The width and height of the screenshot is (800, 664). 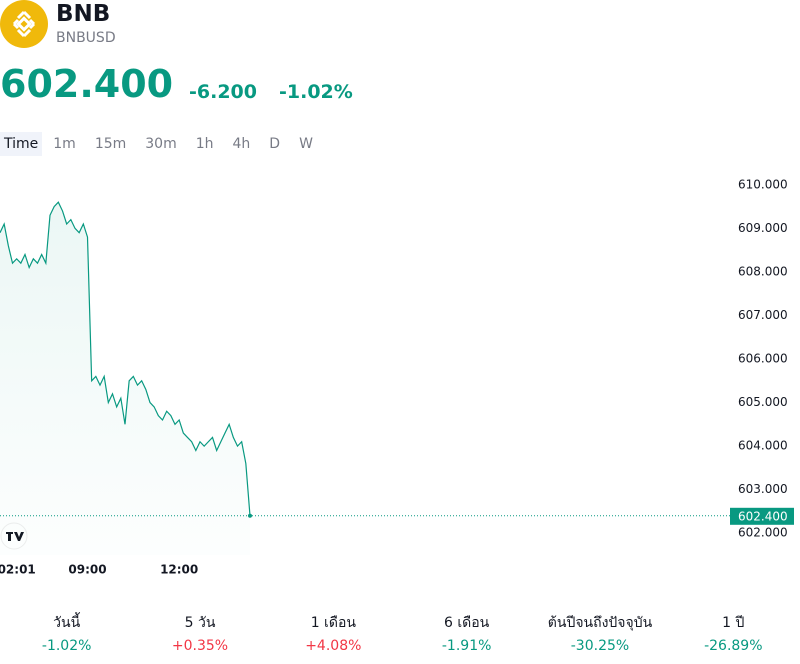 What do you see at coordinates (763, 271) in the screenshot?
I see `y-tick-label: 608.000` at bounding box center [763, 271].